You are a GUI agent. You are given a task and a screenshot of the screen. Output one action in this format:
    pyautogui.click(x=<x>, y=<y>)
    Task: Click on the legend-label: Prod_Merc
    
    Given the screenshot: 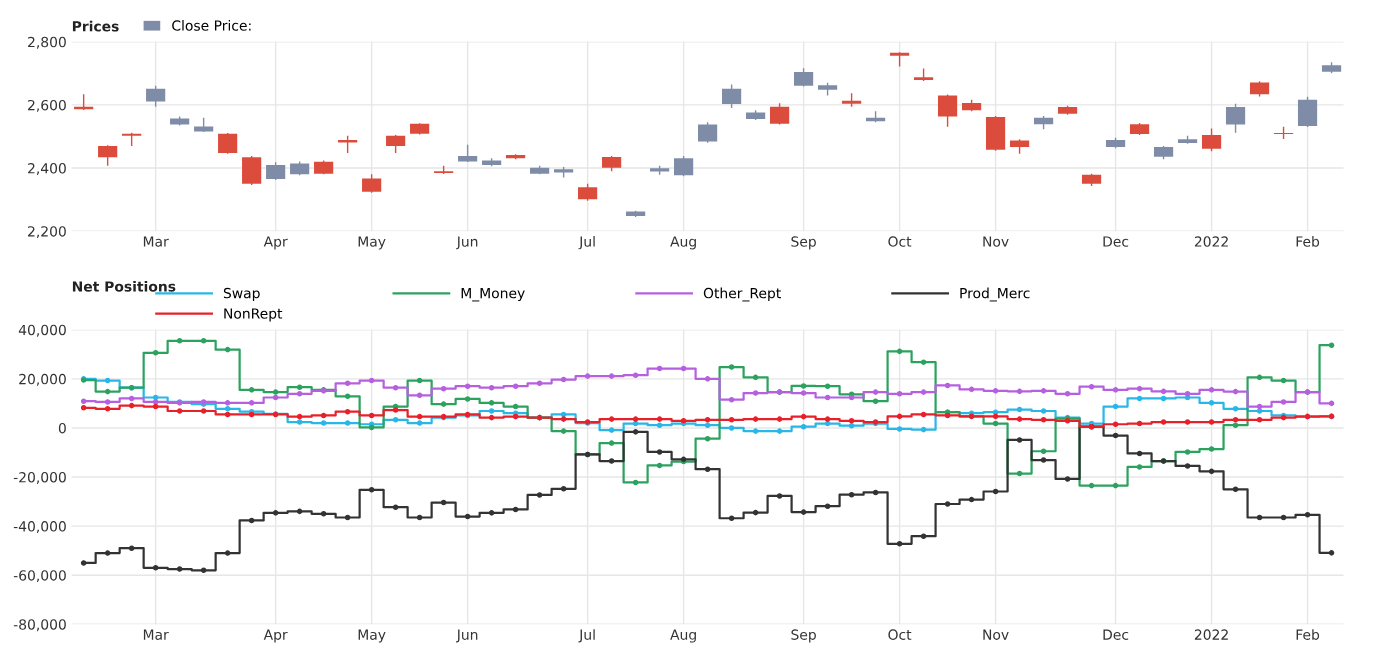 What is the action you would take?
    pyautogui.click(x=995, y=294)
    